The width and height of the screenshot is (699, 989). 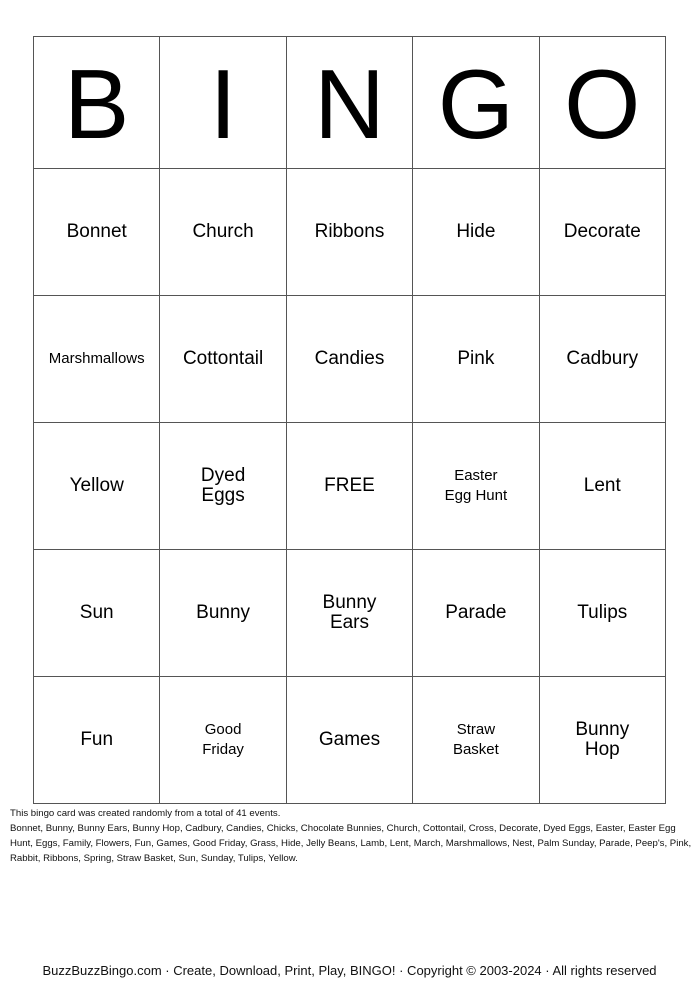 I want to click on bingo-row: Sun Bunny Bunny Ears Parade Tulips, so click(x=349, y=613).